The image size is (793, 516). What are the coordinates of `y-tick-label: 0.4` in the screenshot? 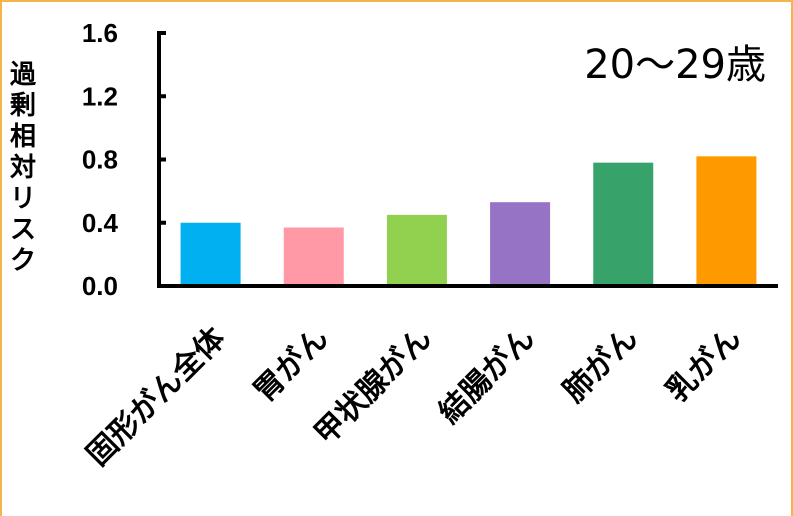 It's located at (100, 223).